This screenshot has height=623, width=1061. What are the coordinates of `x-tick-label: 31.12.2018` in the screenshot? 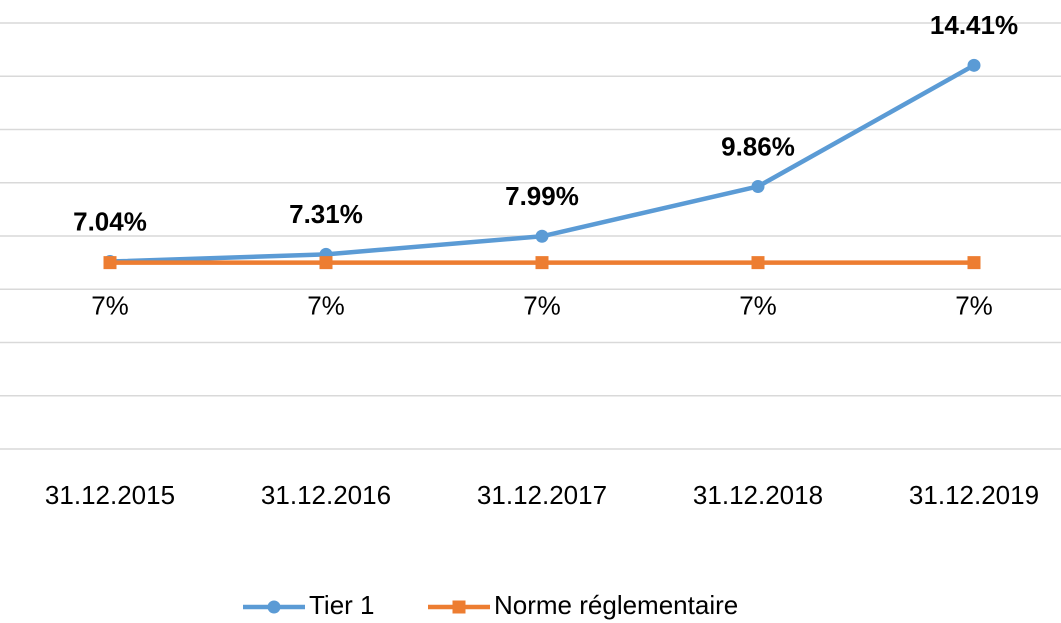 It's located at (758, 495).